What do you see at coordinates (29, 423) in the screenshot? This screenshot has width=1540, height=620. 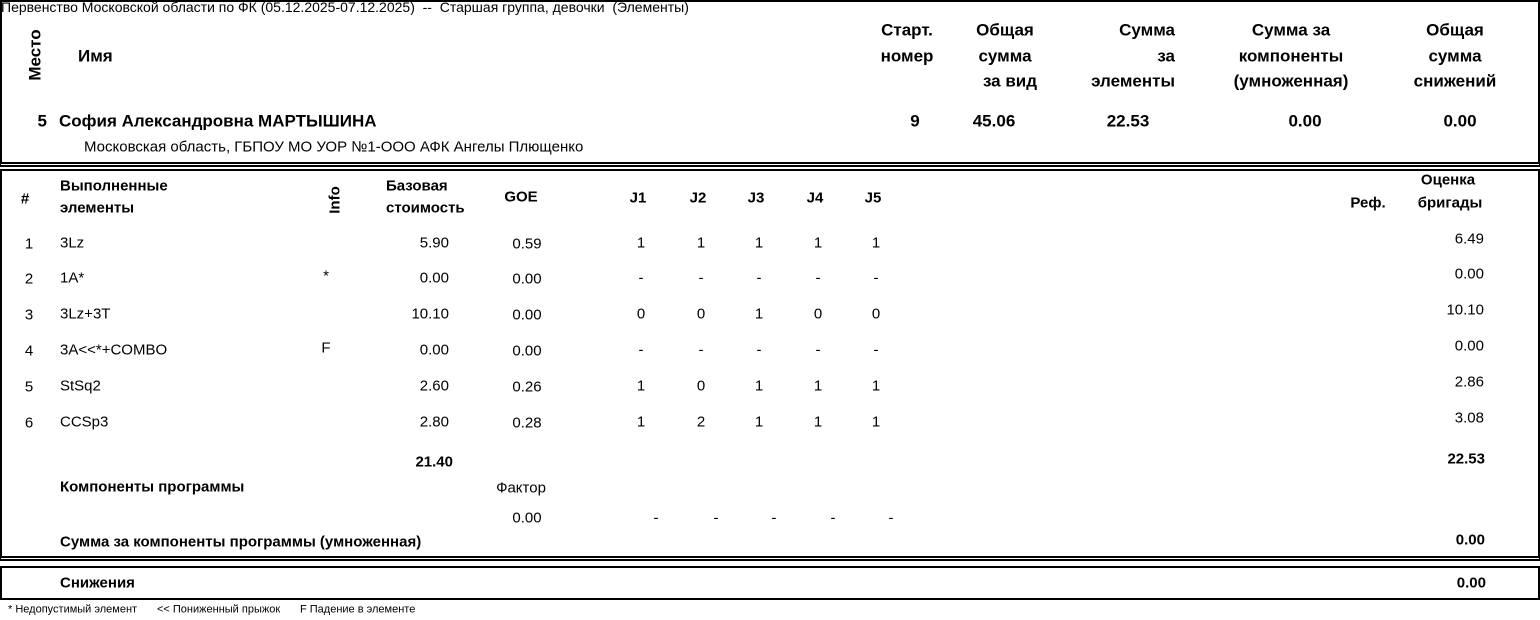 I see `element-number: 6` at bounding box center [29, 423].